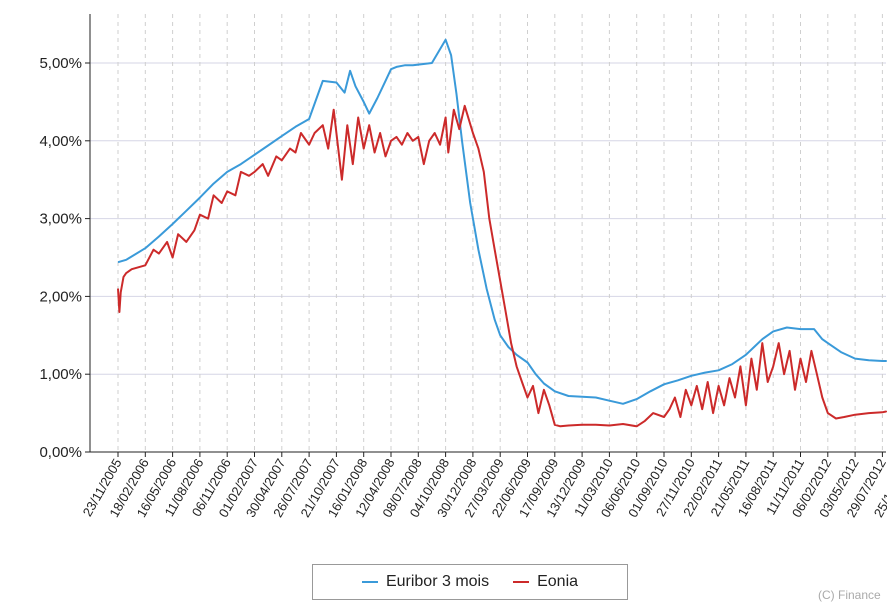  What do you see at coordinates (60, 374) in the screenshot?
I see `y-tick-label: 1,00%` at bounding box center [60, 374].